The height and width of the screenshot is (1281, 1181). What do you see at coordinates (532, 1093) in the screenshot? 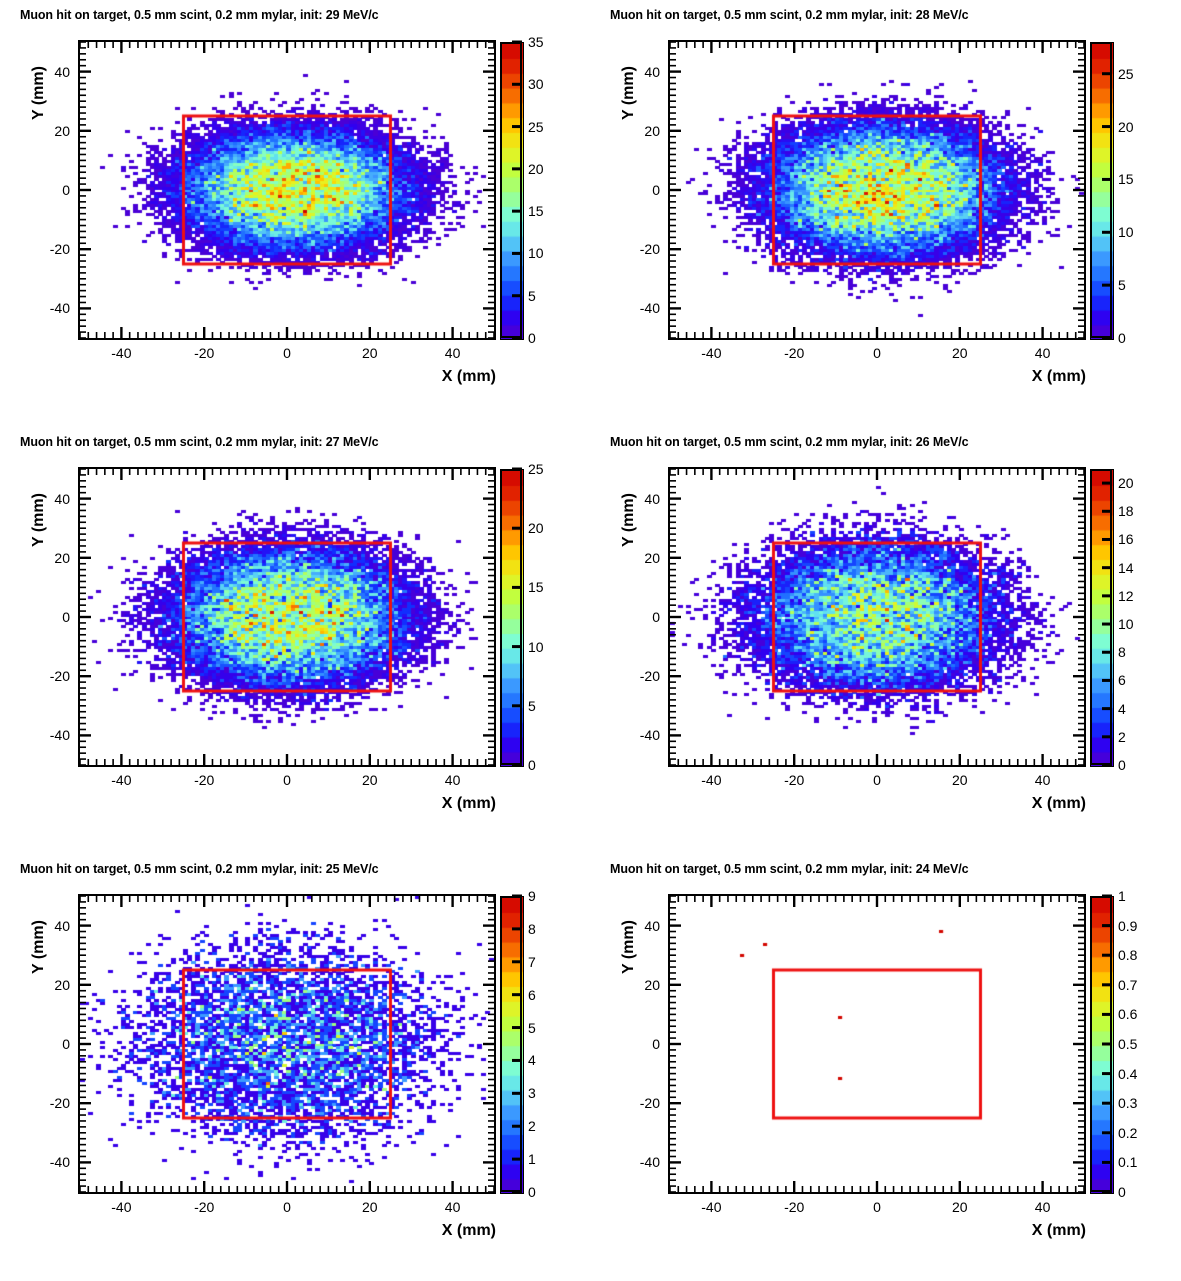
I see `colorbar-tick-label: 3` at bounding box center [532, 1093].